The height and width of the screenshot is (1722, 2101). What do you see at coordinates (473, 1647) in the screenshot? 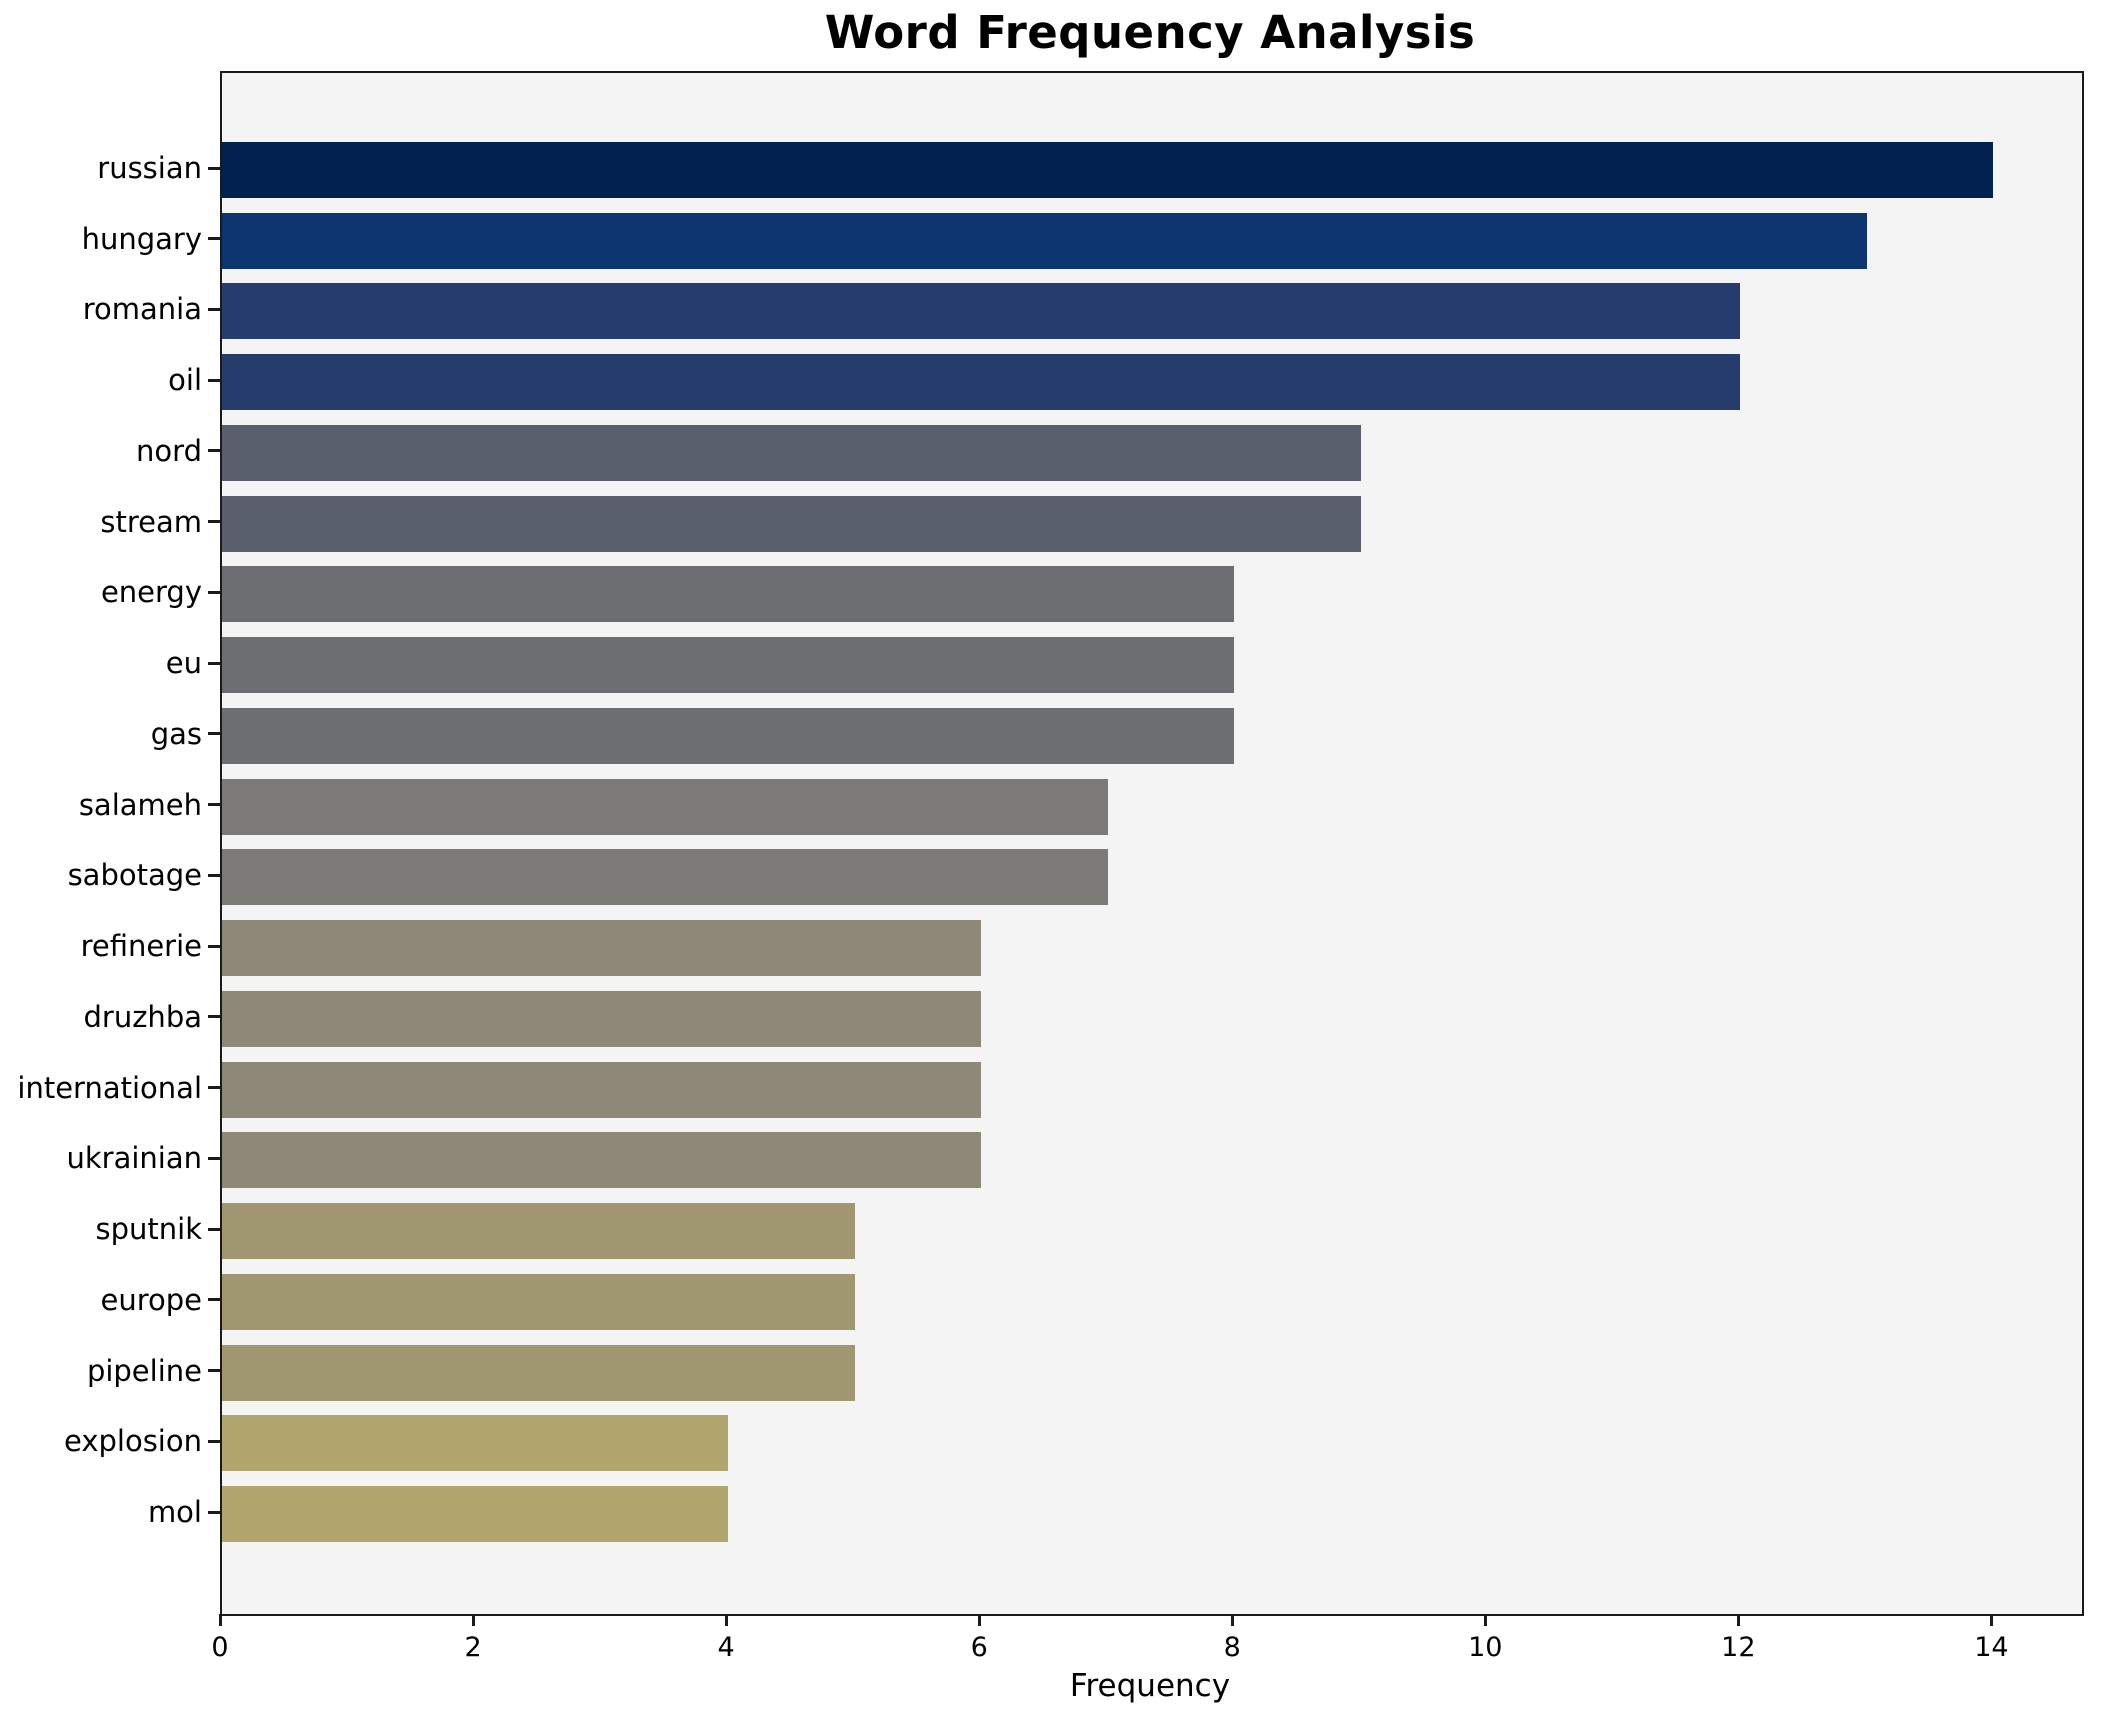
I see `x-tick-label: 2` at bounding box center [473, 1647].